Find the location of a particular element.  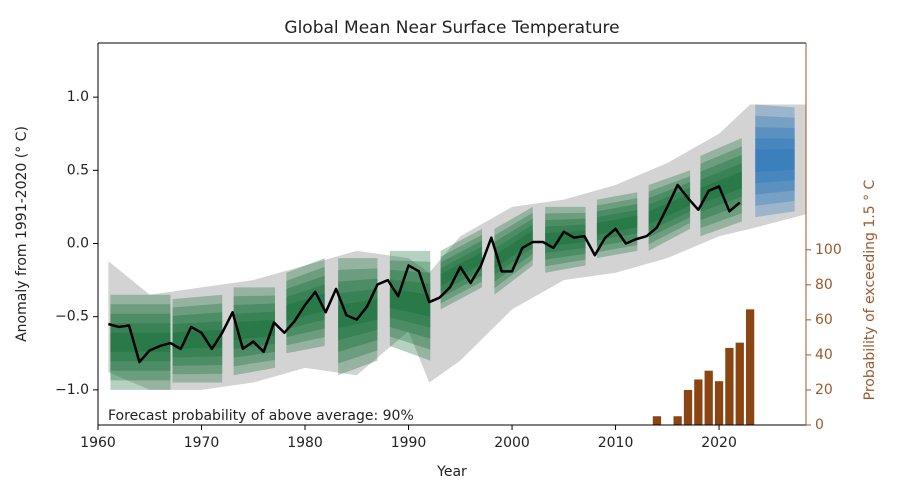

y-tick-label: 1.0 is located at coordinates (78, 97).